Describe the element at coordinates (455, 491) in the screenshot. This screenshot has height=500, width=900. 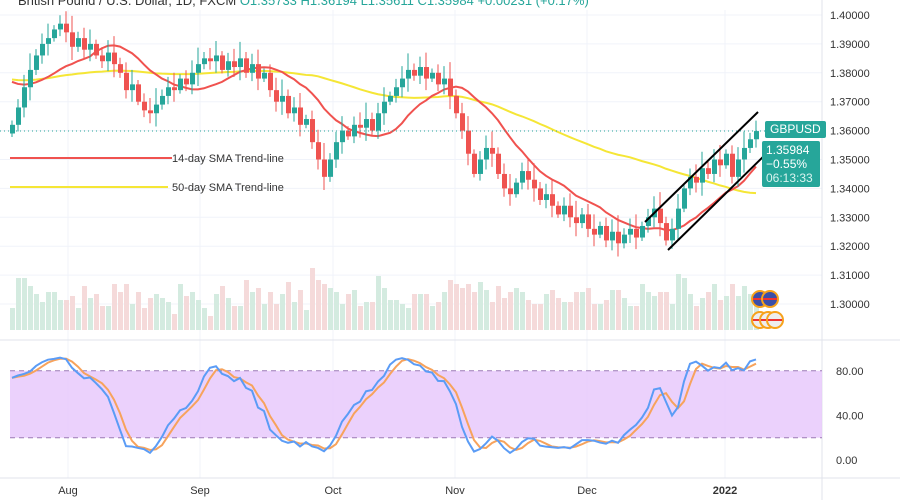
I see `time-axis-label: Nov` at that location.